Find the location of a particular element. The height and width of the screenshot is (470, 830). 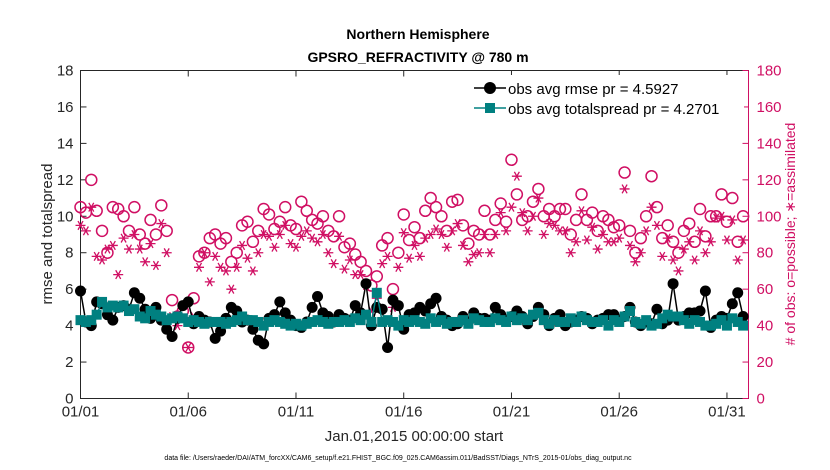

y2-tick-label: 60 is located at coordinates (765, 289).